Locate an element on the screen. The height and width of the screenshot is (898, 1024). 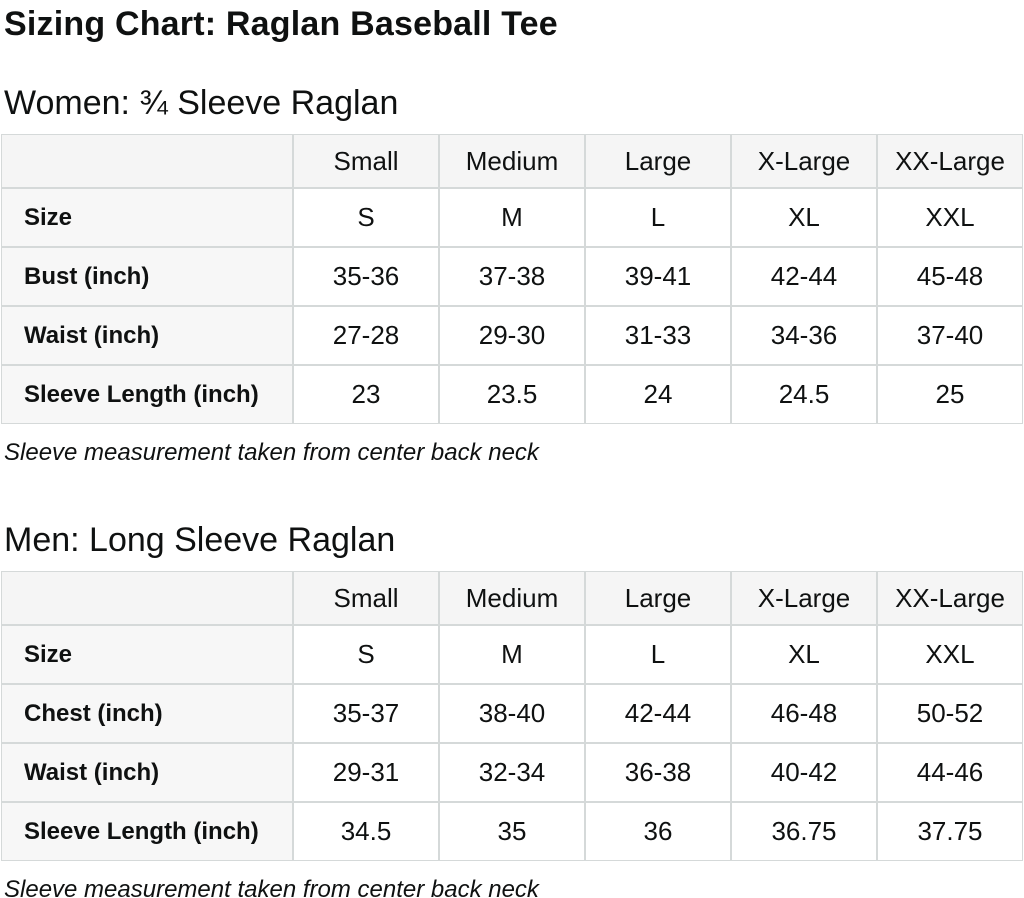
cell-value: 35 is located at coordinates (512, 831).